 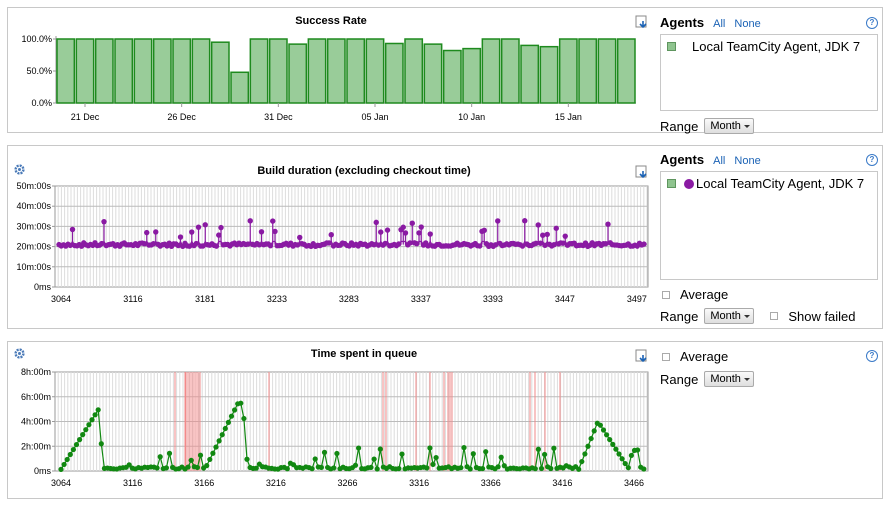 What do you see at coordinates (276, 483) in the screenshot?
I see `x-tick-label: 3216` at bounding box center [276, 483].